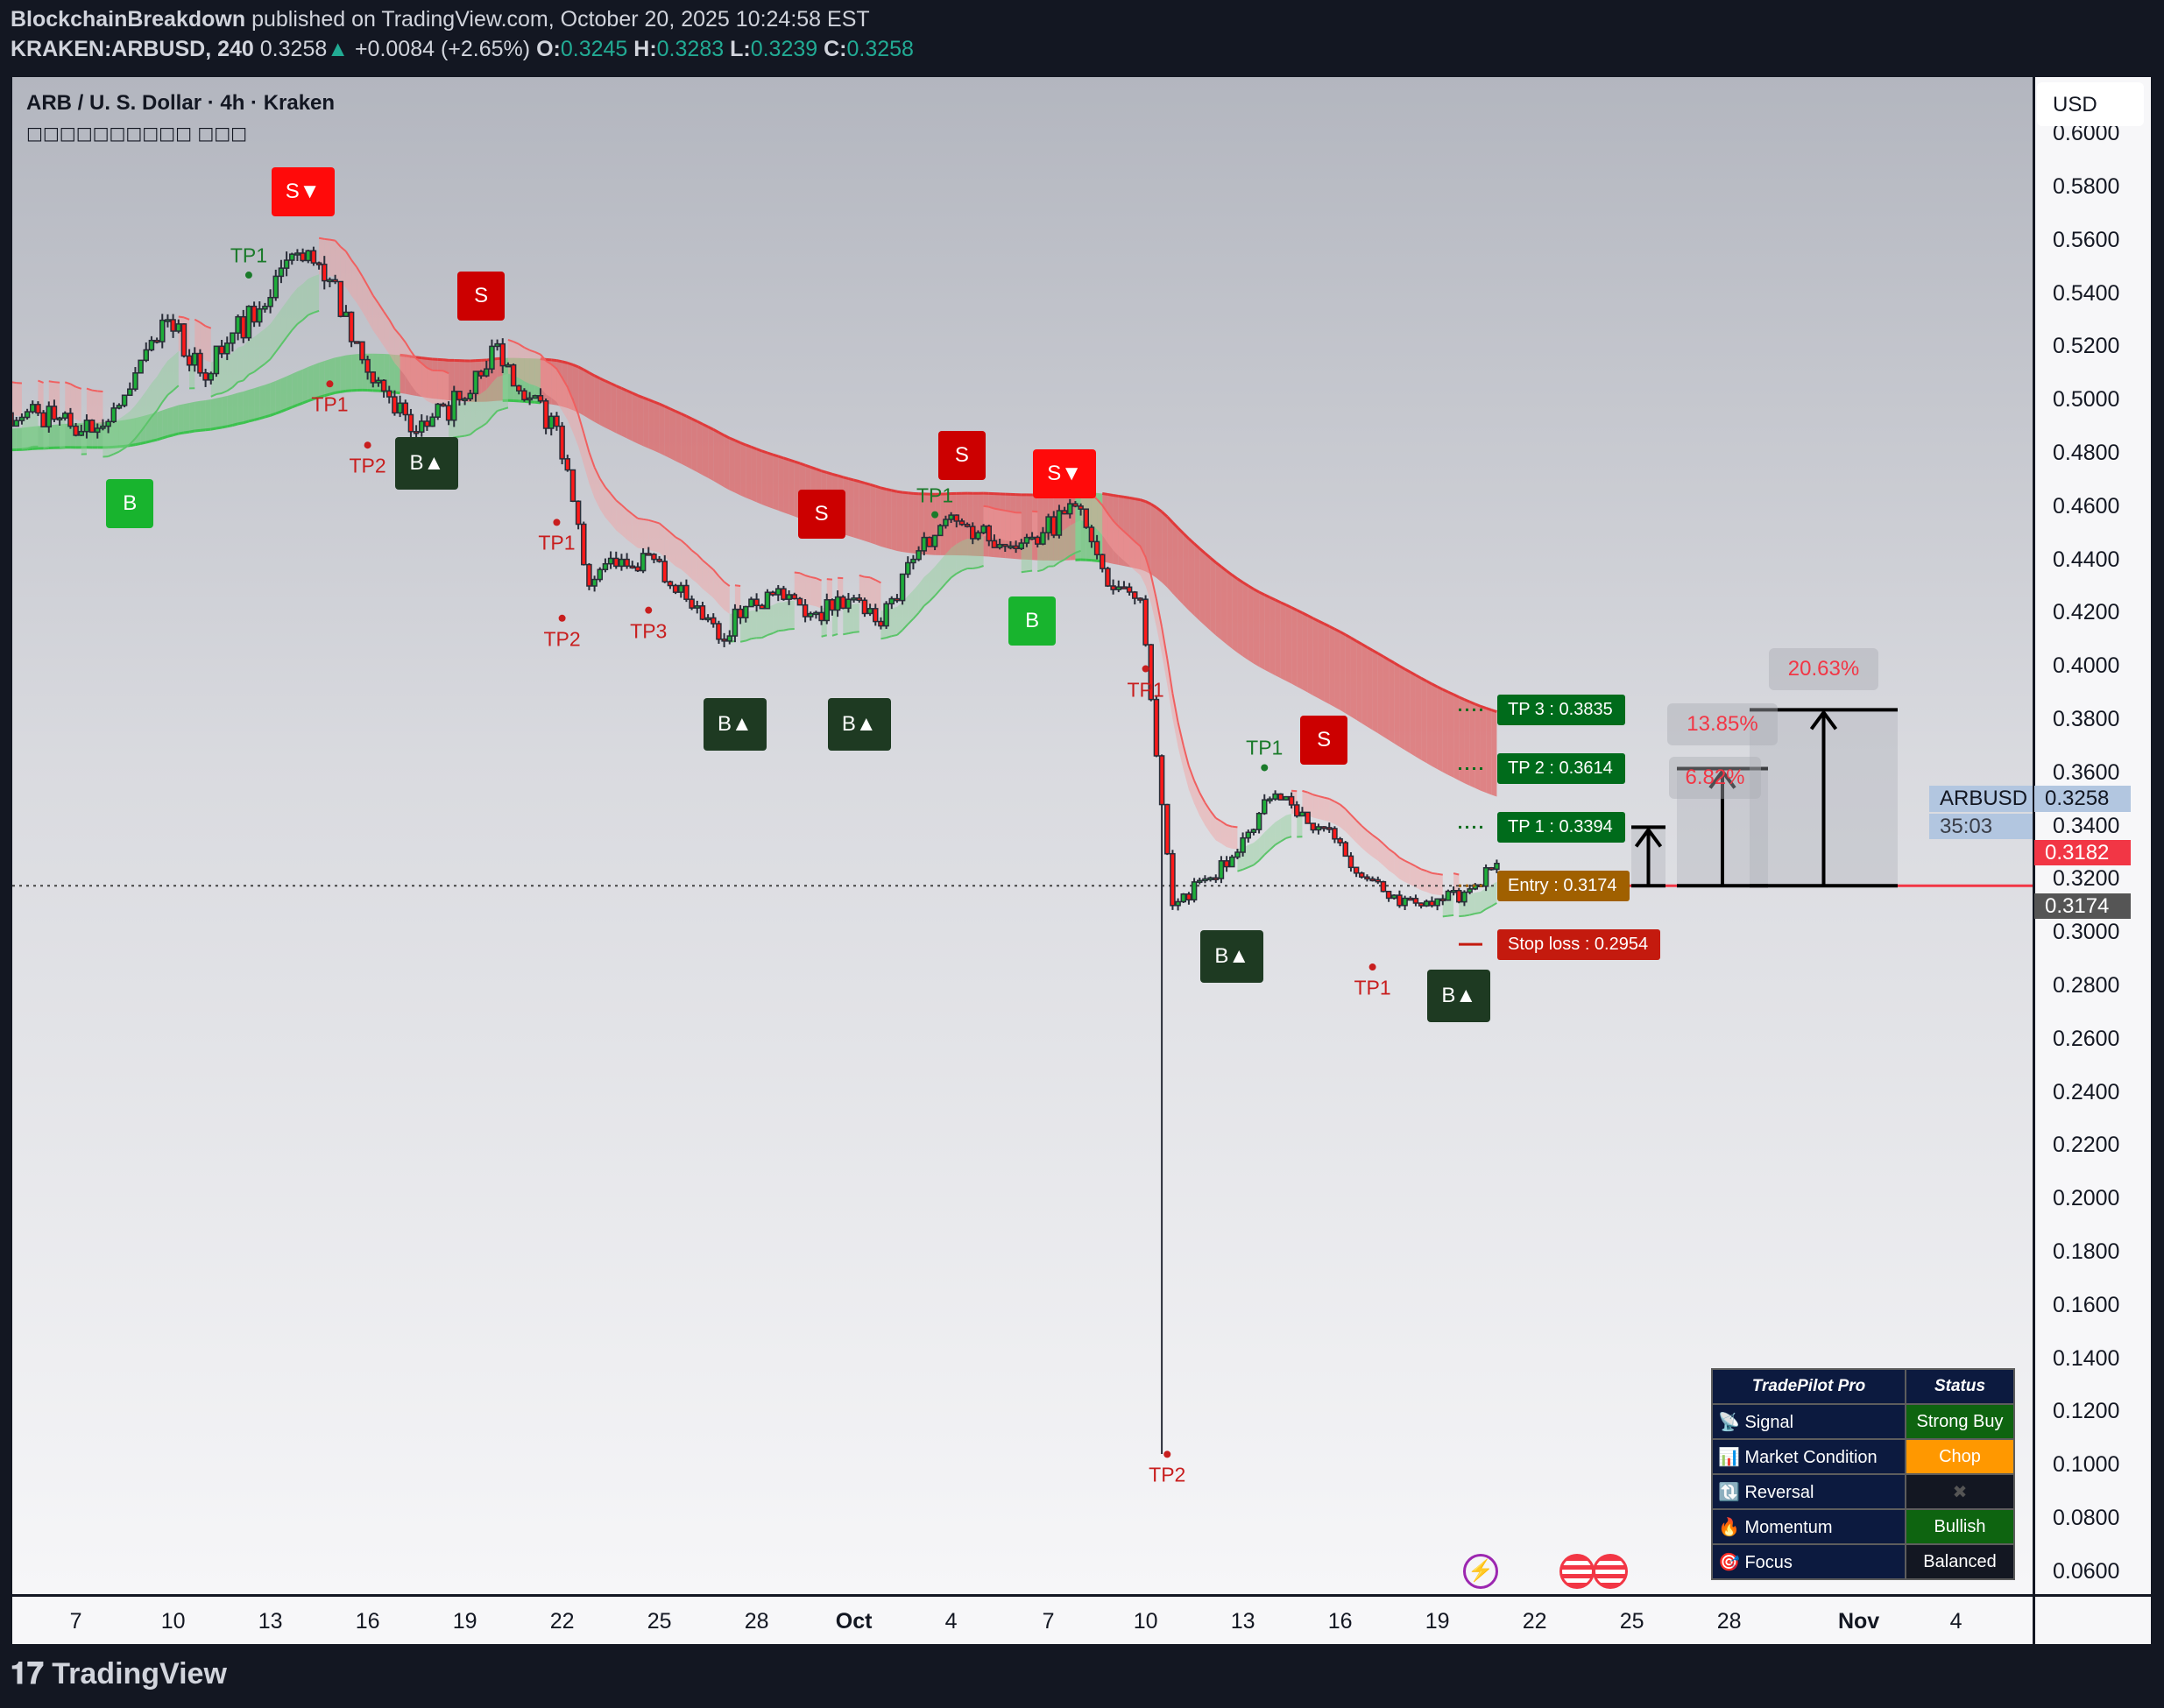  What do you see at coordinates (2086, 825) in the screenshot?
I see `price-tick: 0.3400` at bounding box center [2086, 825].